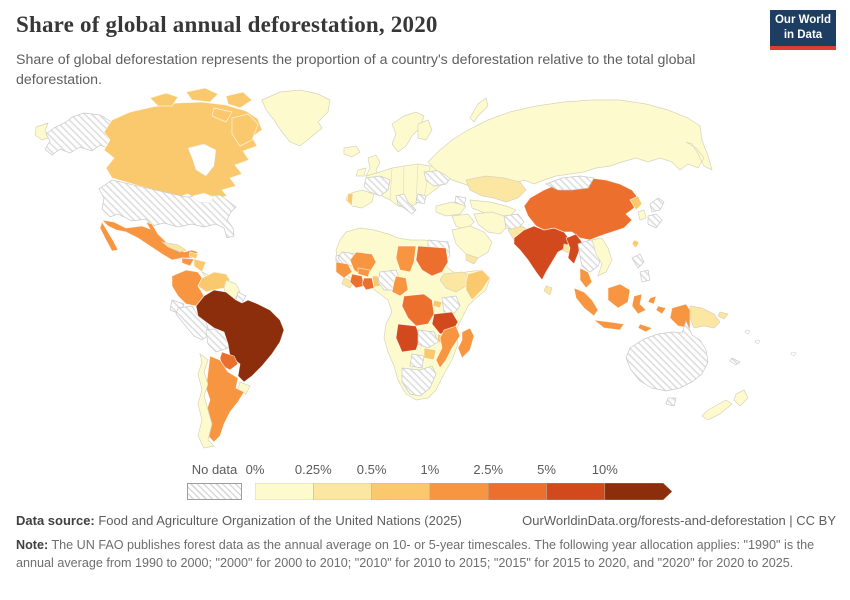  What do you see at coordinates (344, 270) in the screenshot?
I see `country-senegal-guinea` at bounding box center [344, 270].